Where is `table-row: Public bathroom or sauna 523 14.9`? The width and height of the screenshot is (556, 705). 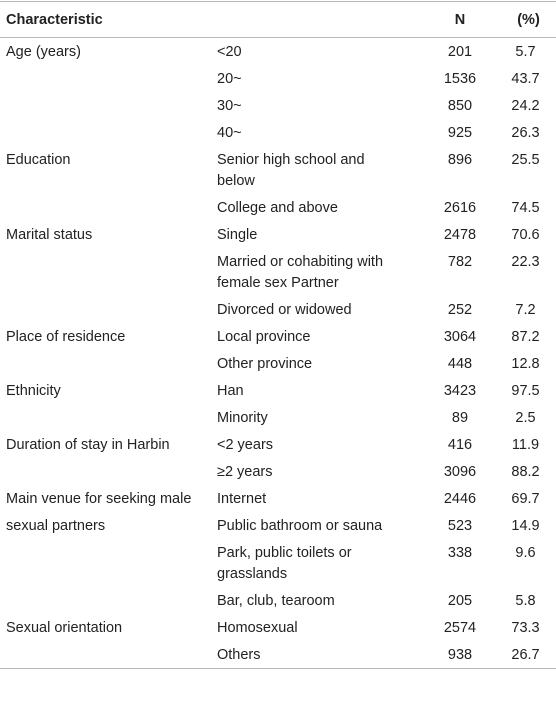
table-row: Public bathroom or sauna 523 14.9 is located at coordinates (278, 525).